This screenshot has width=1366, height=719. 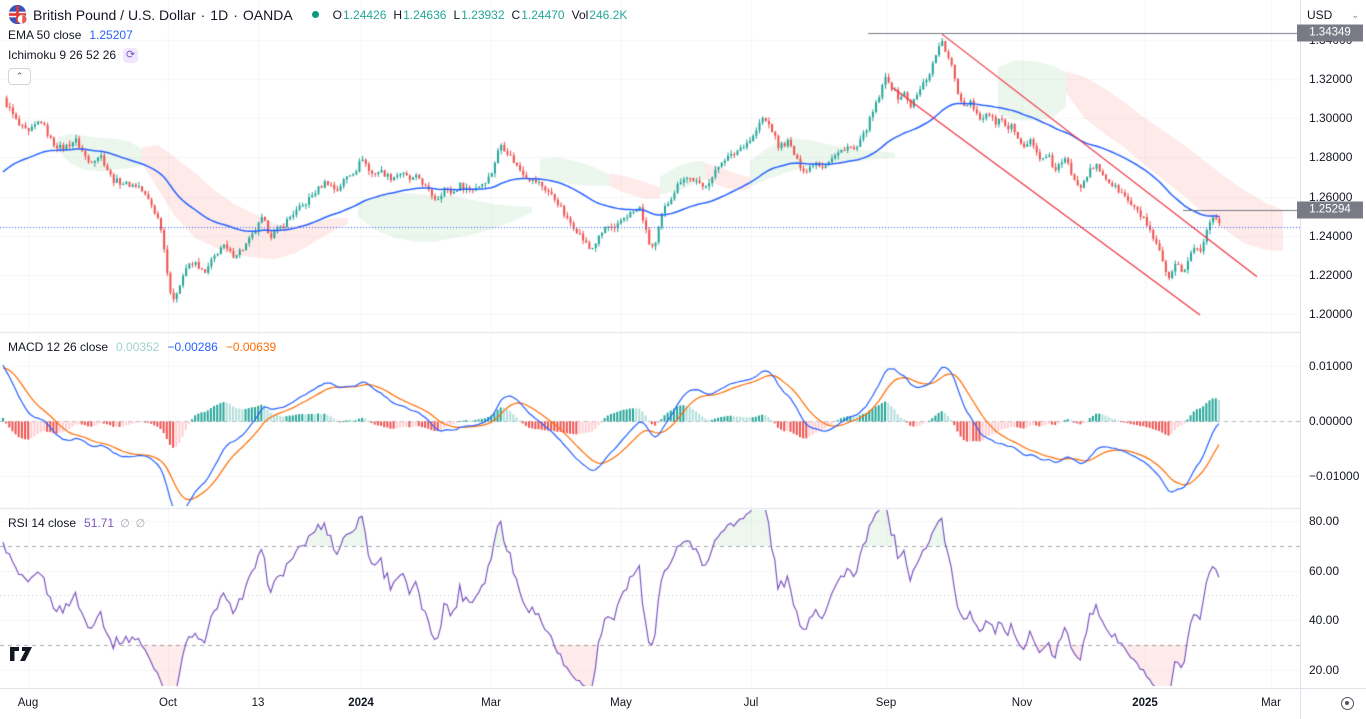 I want to click on time-tick-label: 2025, so click(x=1145, y=703).